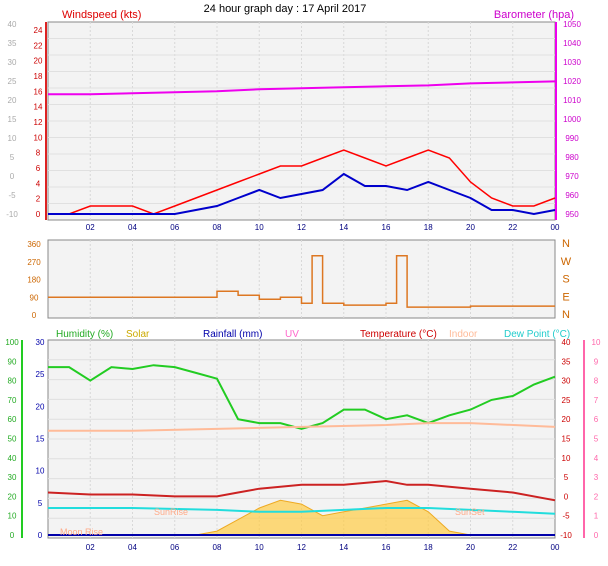 This screenshot has height=566, width=608. What do you see at coordinates (566, 400) in the screenshot?
I see `tick-label-temp: 25` at bounding box center [566, 400].